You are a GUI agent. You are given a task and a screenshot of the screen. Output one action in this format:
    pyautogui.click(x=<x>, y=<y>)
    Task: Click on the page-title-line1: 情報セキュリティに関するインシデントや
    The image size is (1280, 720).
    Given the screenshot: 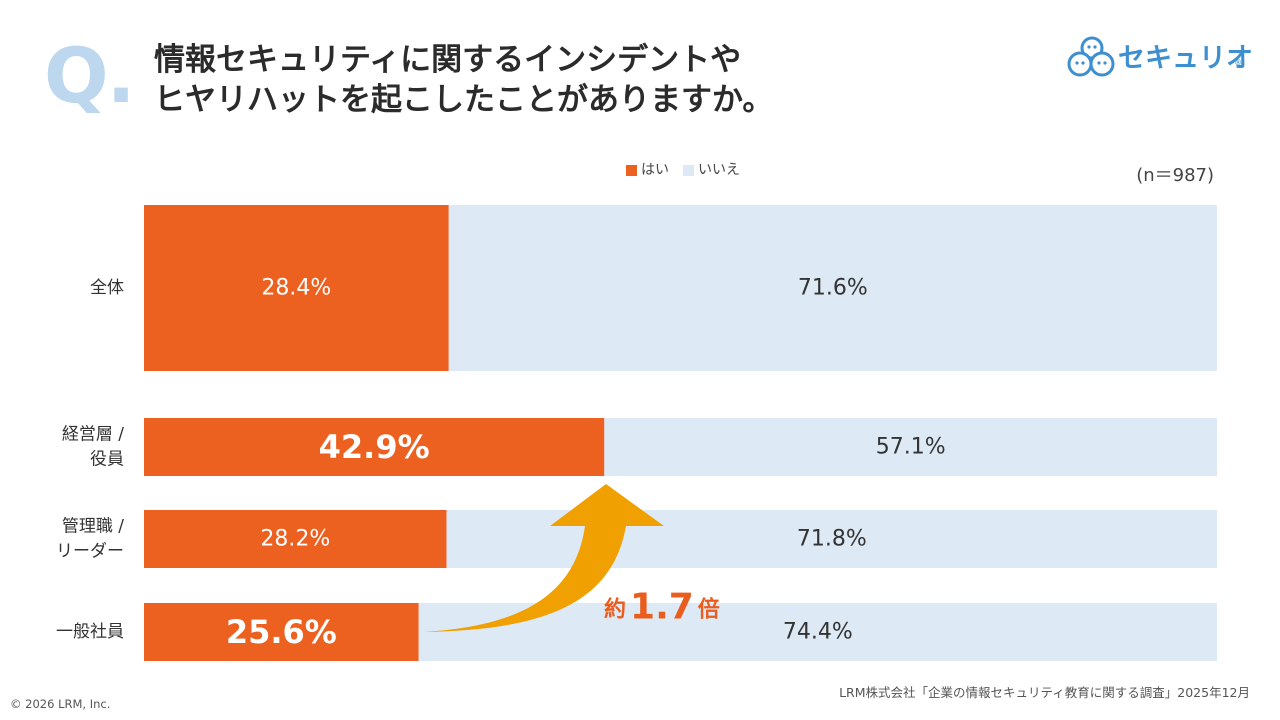 What is the action you would take?
    pyautogui.click(x=448, y=60)
    